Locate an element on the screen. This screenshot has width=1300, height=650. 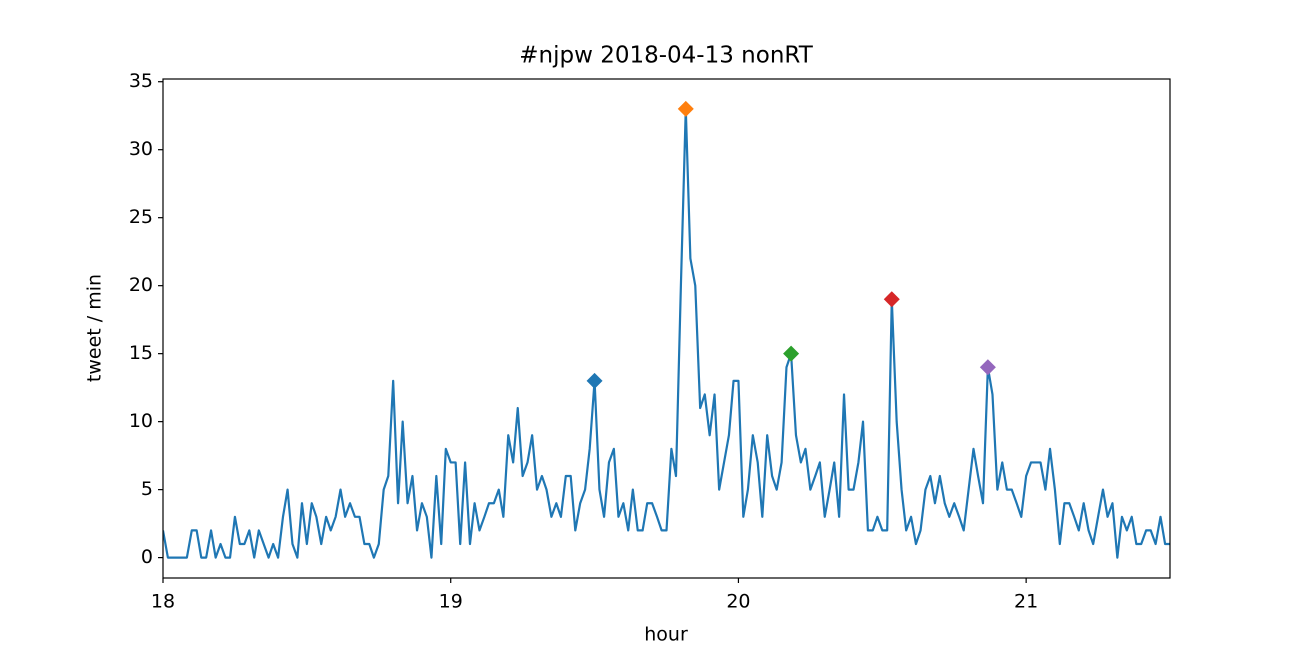
y-tick-label: 15 is located at coordinates (141, 353).